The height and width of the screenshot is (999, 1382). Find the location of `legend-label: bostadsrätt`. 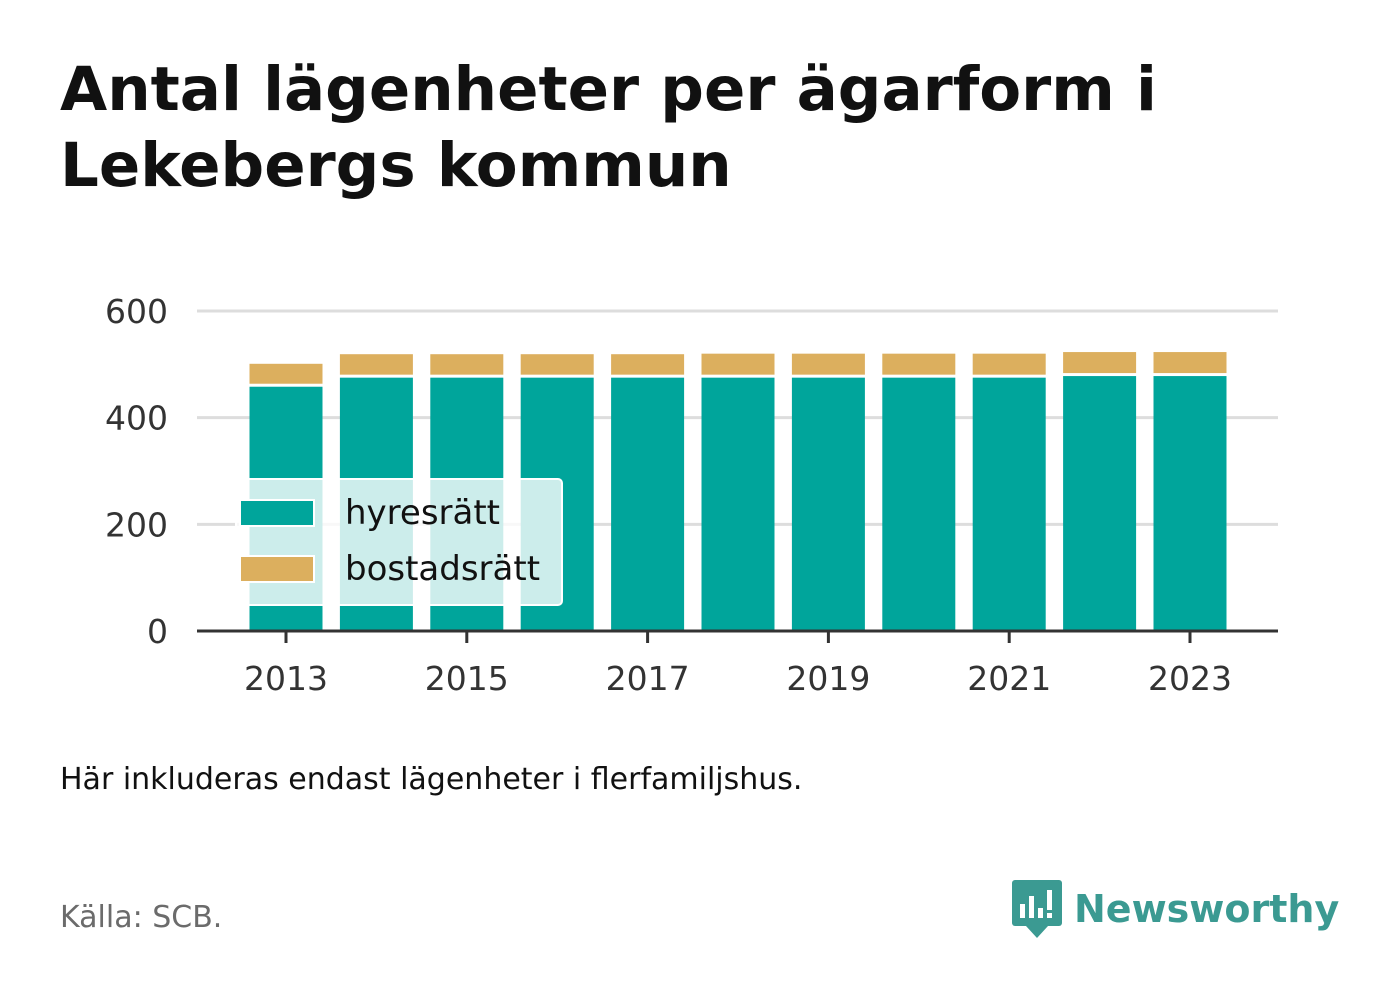

legend-label: bostadsrätt is located at coordinates (442, 569).